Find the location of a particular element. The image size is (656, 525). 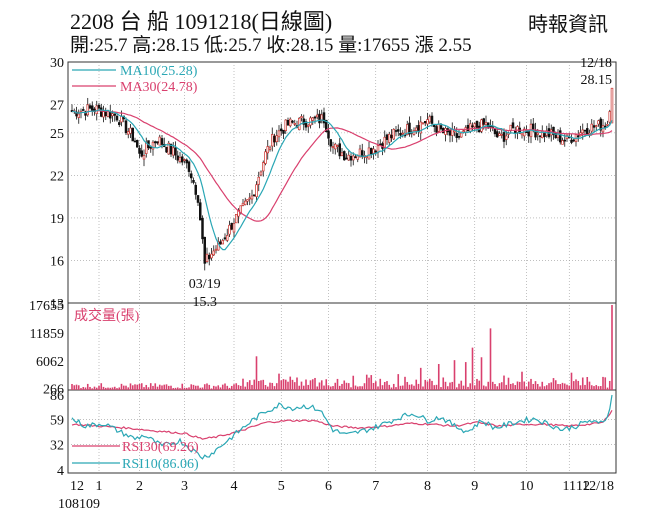

x-tick-label: 11 is located at coordinates (569, 486).